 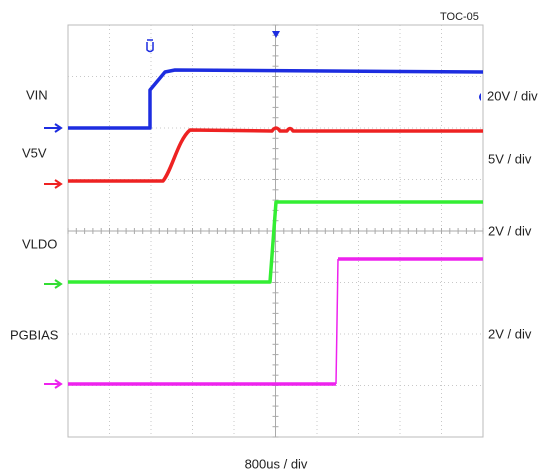 I want to click on vin-trace, so click(x=276, y=99).